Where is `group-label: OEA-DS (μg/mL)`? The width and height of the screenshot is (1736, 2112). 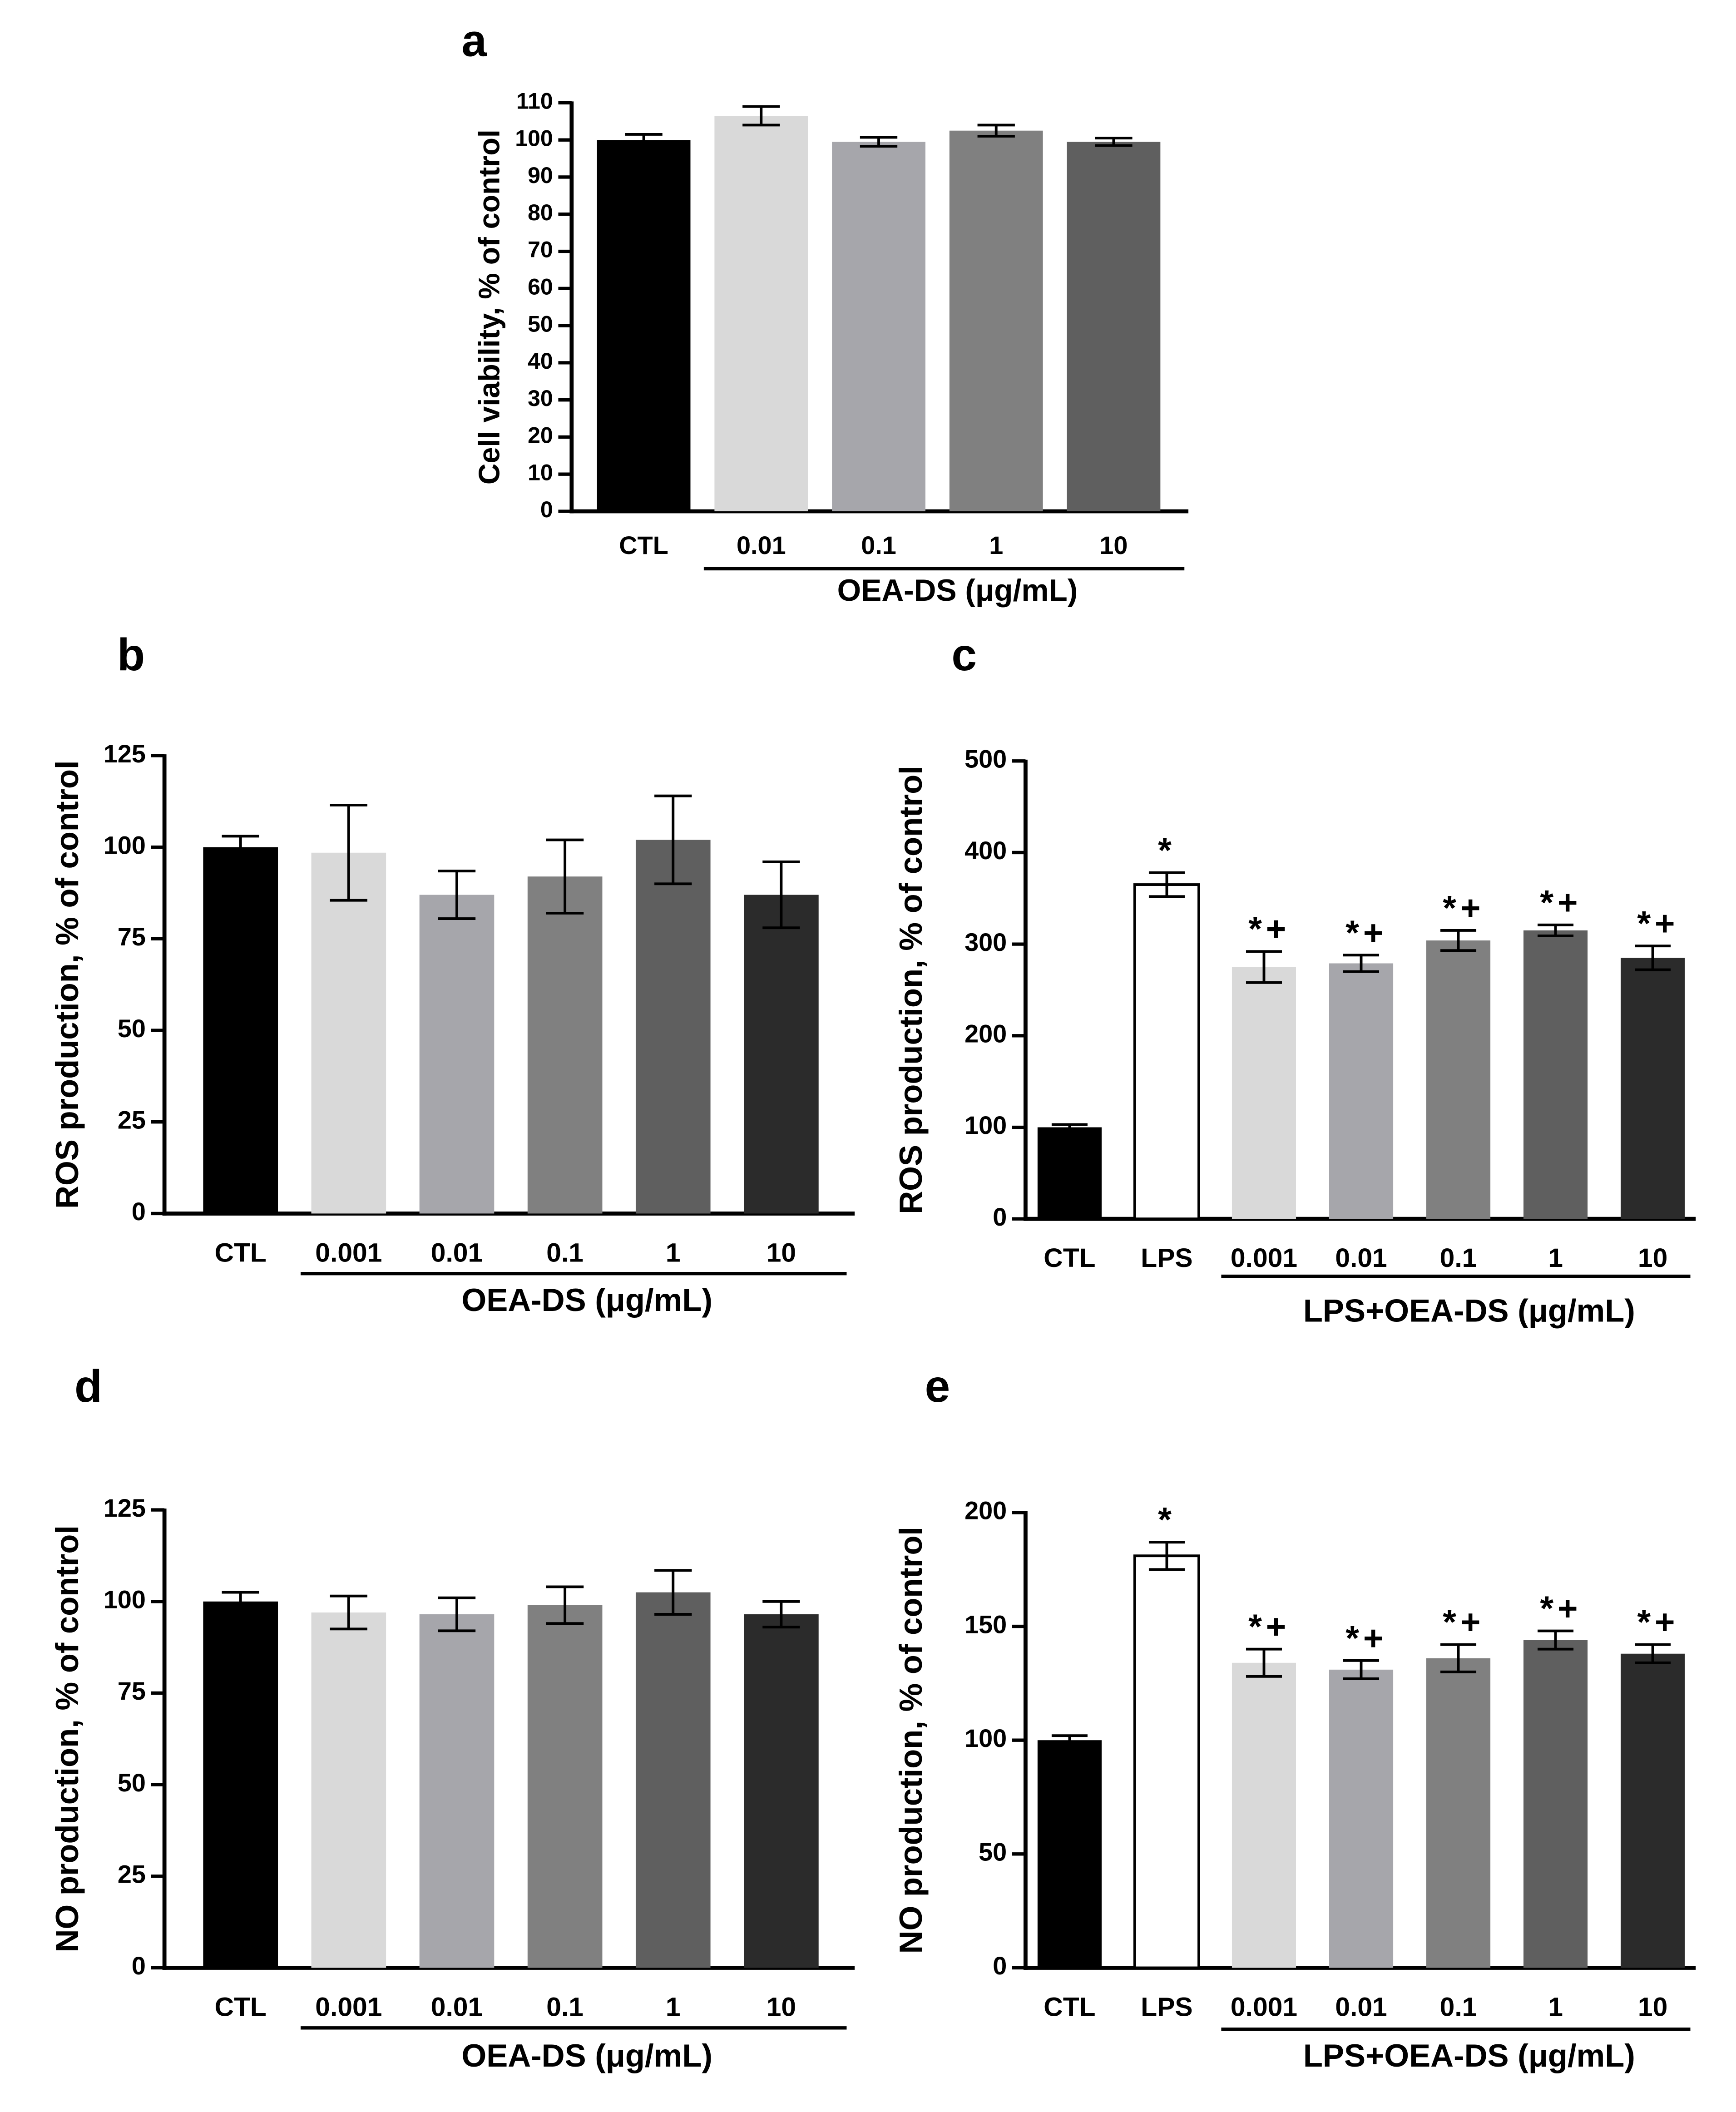
group-label: OEA-DS (μg/mL) is located at coordinates (586, 1300).